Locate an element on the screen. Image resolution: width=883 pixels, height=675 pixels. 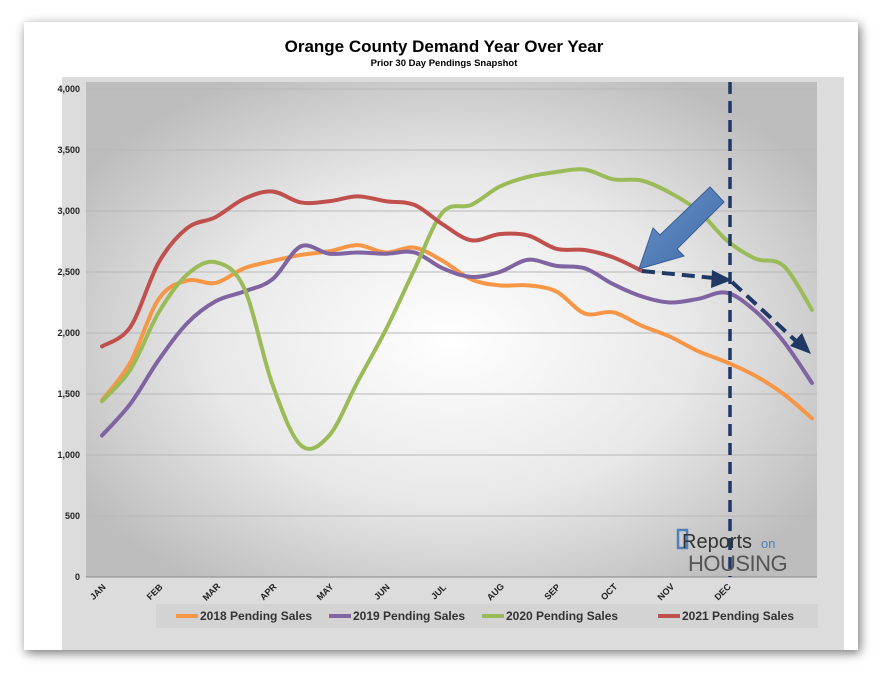
legend-label: 2018 Pending Sales is located at coordinates (256, 616).